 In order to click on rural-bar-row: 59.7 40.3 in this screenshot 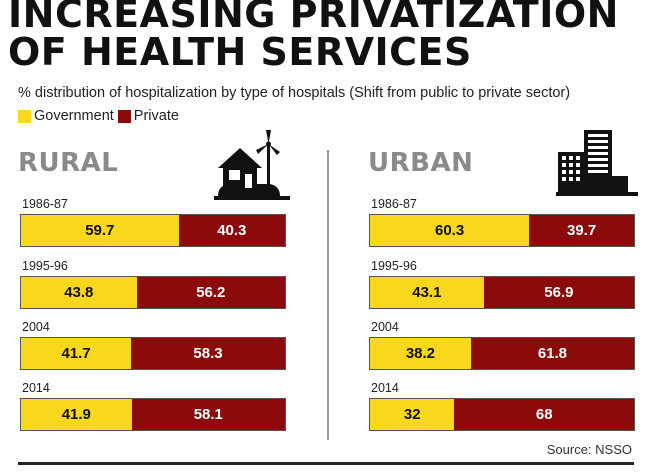, I will do `click(153, 230)`.